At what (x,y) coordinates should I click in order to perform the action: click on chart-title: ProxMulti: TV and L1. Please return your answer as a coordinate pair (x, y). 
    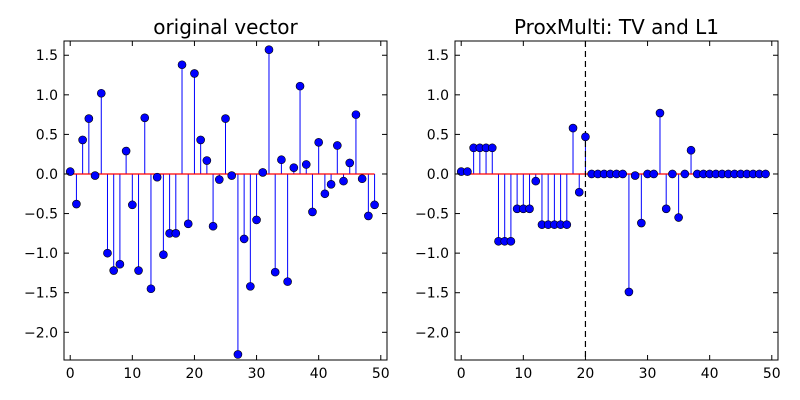
    Looking at the image, I should click on (616, 27).